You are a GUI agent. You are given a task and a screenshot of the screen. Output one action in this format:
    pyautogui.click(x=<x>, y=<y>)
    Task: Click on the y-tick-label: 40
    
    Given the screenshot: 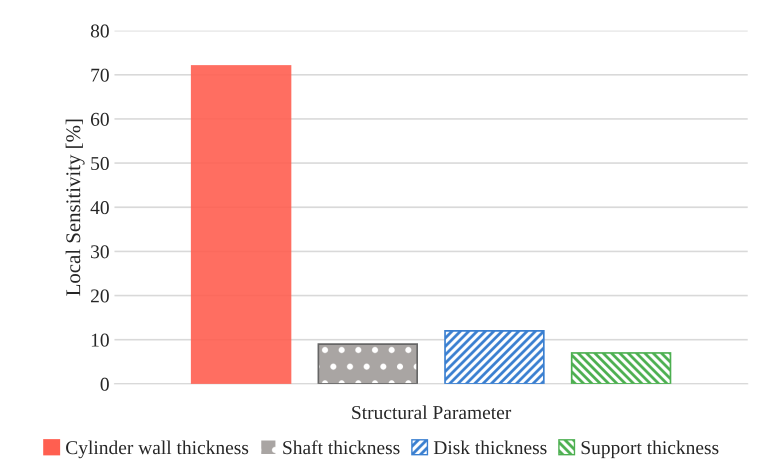 What is the action you would take?
    pyautogui.click(x=99, y=207)
    